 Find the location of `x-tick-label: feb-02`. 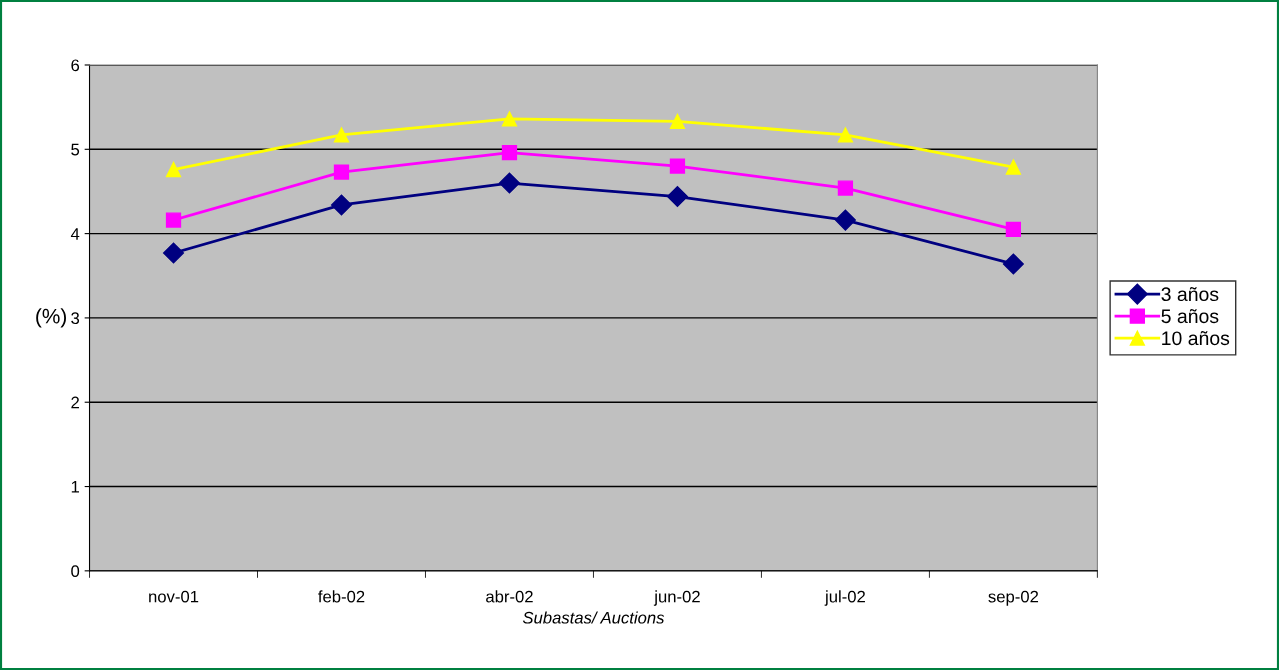

x-tick-label: feb-02 is located at coordinates (341, 596).